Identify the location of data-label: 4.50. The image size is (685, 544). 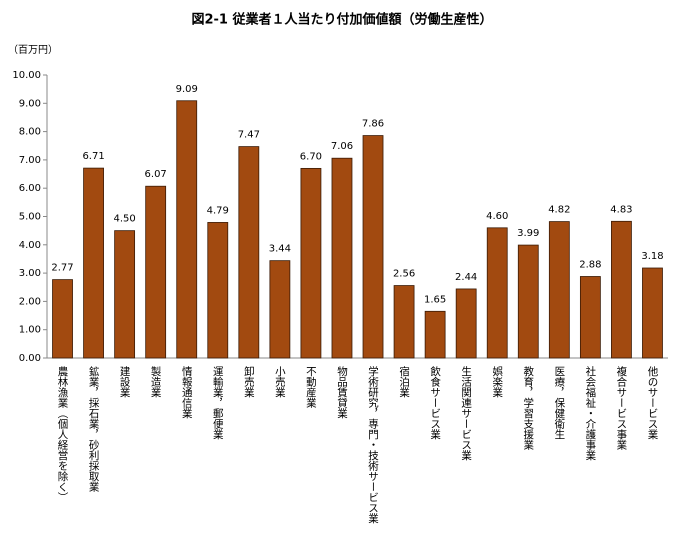
(124, 219).